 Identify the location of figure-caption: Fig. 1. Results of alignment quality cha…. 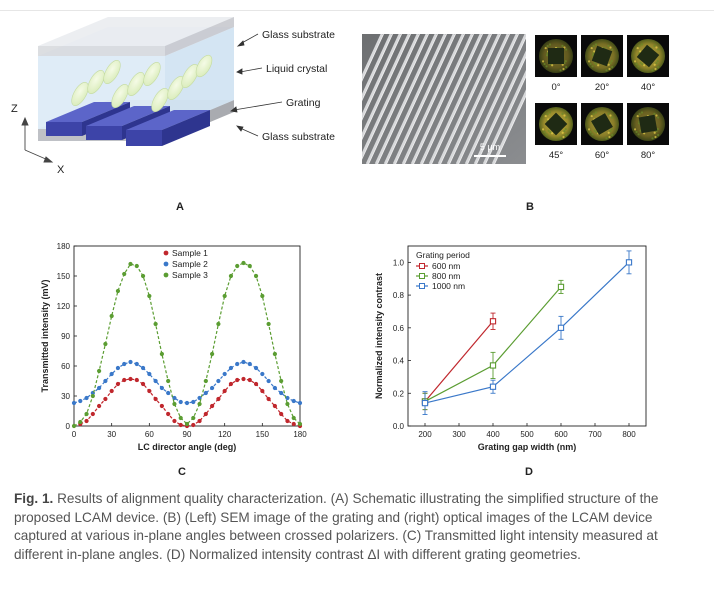
(359, 527).